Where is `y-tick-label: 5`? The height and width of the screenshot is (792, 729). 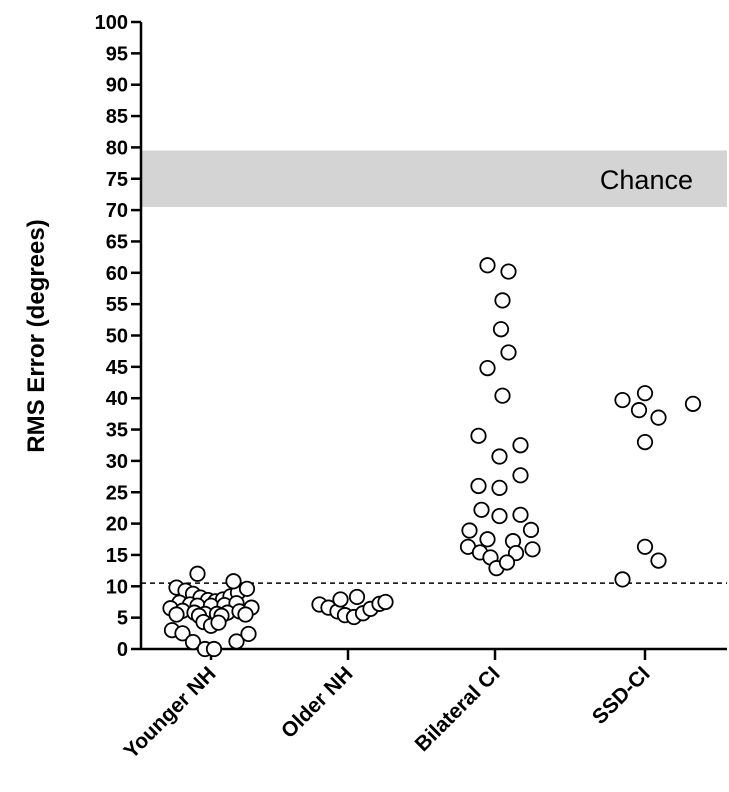
y-tick-label: 5 is located at coordinates (122, 619).